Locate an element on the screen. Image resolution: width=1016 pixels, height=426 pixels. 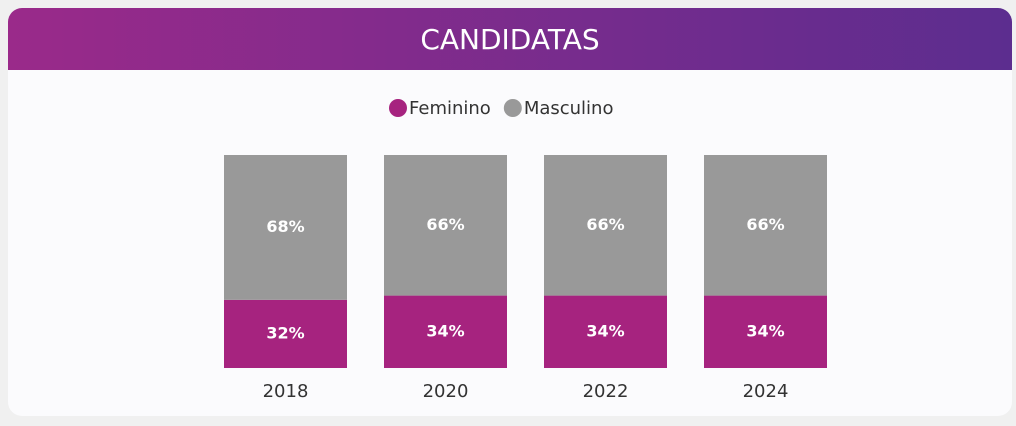
legend-label: Masculino is located at coordinates (569, 108).